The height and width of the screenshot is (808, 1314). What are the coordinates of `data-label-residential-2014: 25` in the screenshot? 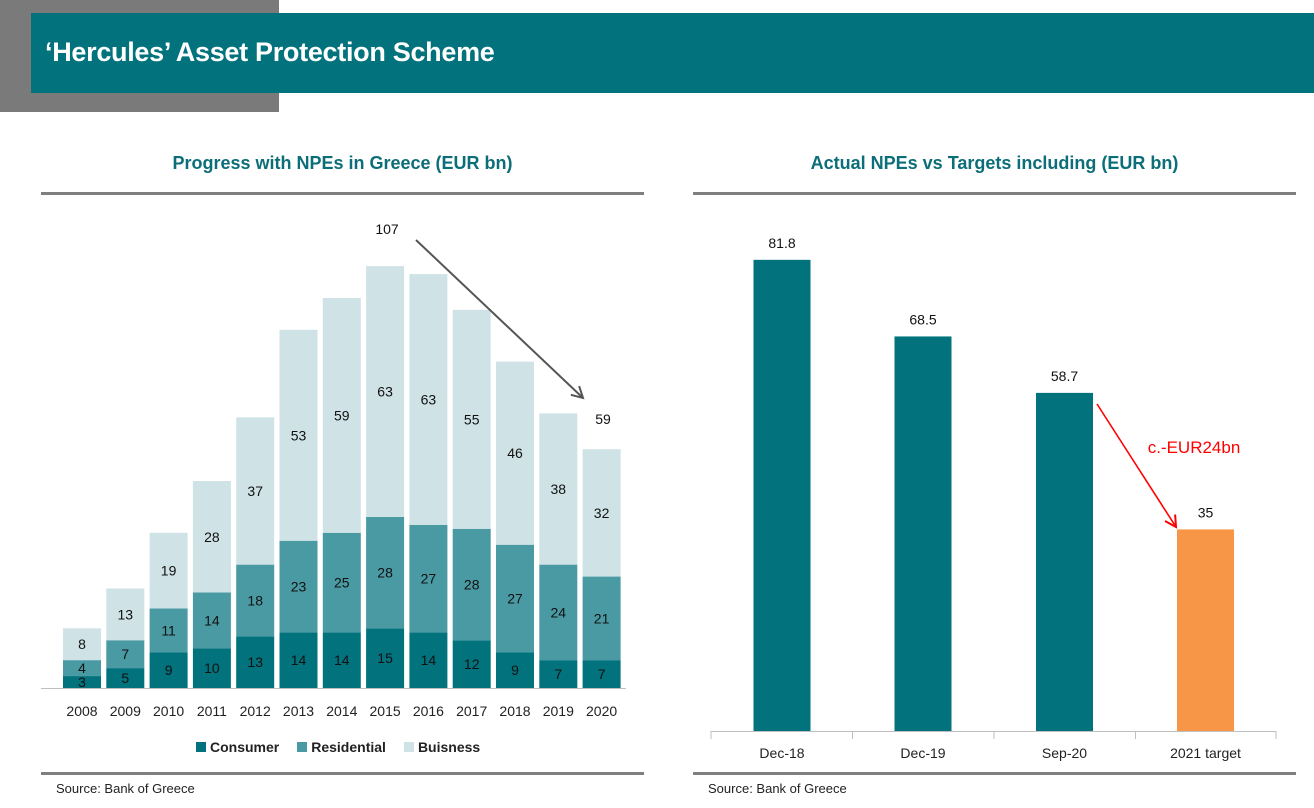 It's located at (342, 583).